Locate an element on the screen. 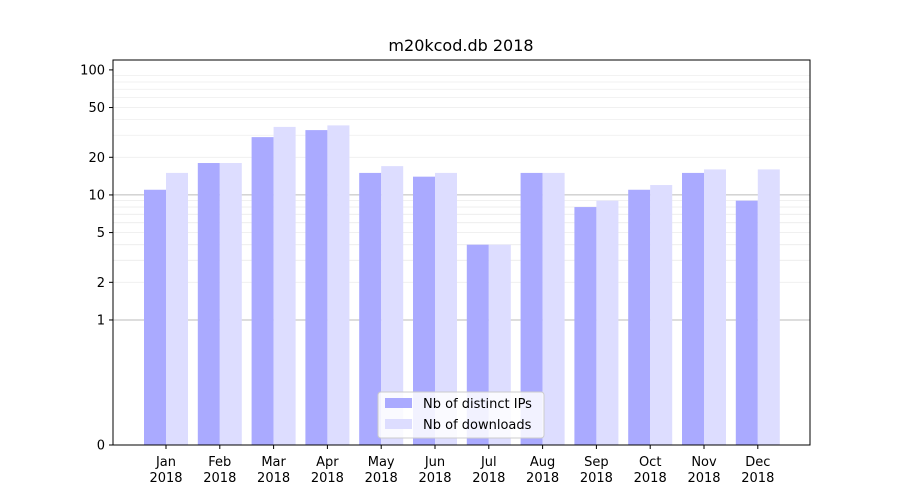  legend-label-series-2: Nb of downloads is located at coordinates (477, 425).